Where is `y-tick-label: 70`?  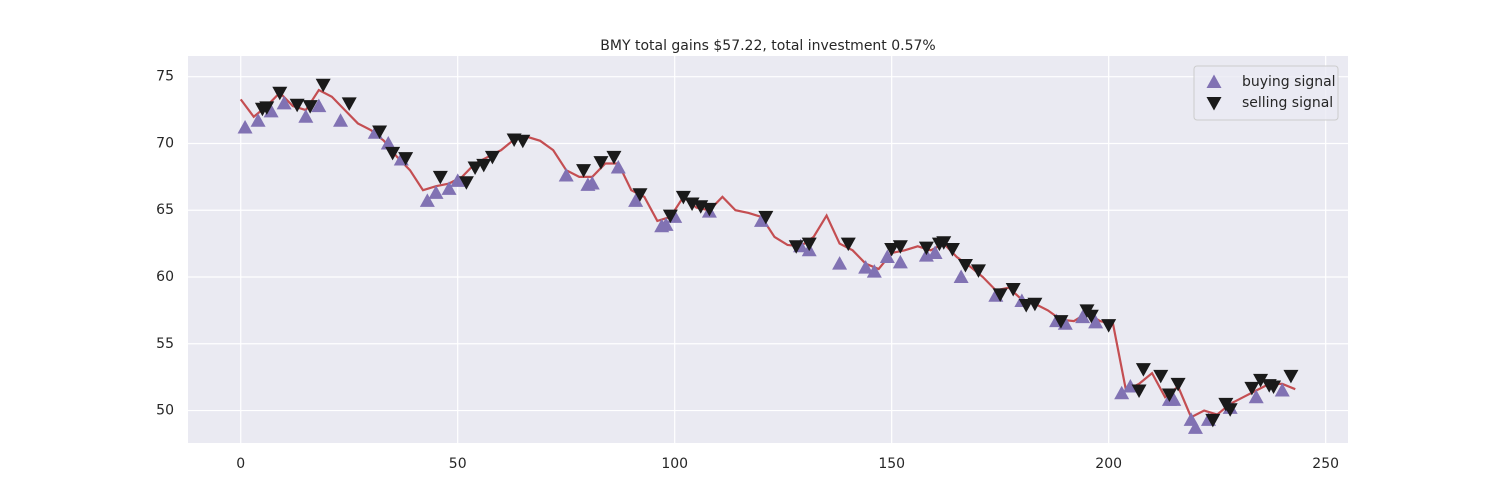
y-tick-label: 70 is located at coordinates (165, 143).